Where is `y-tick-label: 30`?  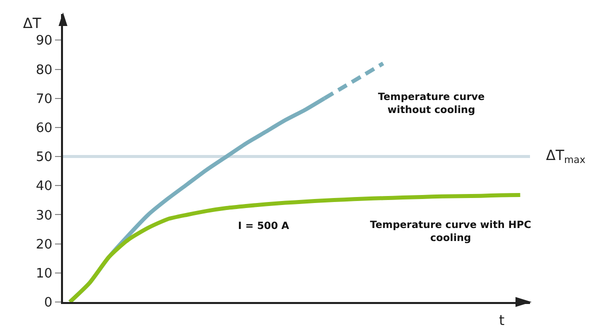 y-tick-label: 30 is located at coordinates (44, 216).